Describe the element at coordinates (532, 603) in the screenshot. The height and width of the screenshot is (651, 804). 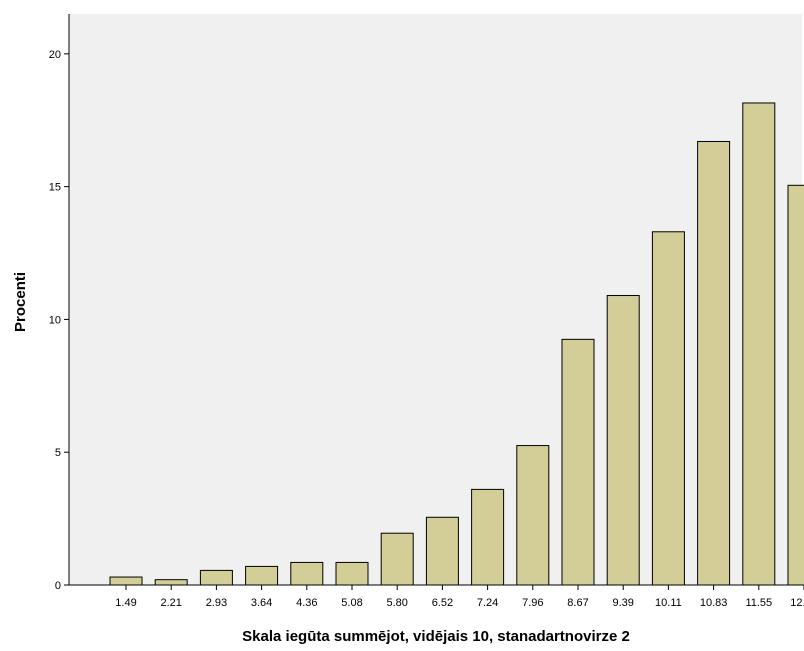
I see `x-tick-label: 7.96` at that location.